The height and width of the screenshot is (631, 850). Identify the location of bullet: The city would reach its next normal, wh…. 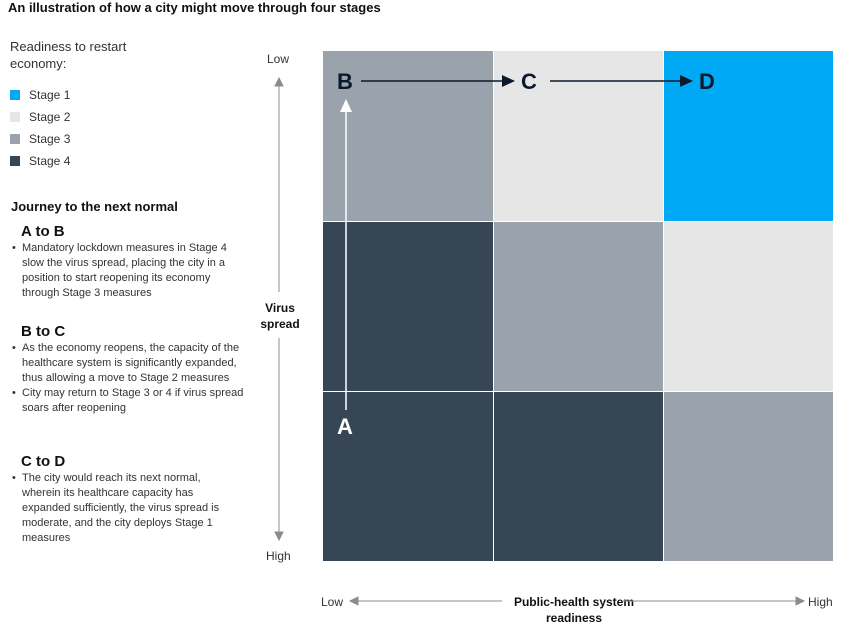
(123, 508).